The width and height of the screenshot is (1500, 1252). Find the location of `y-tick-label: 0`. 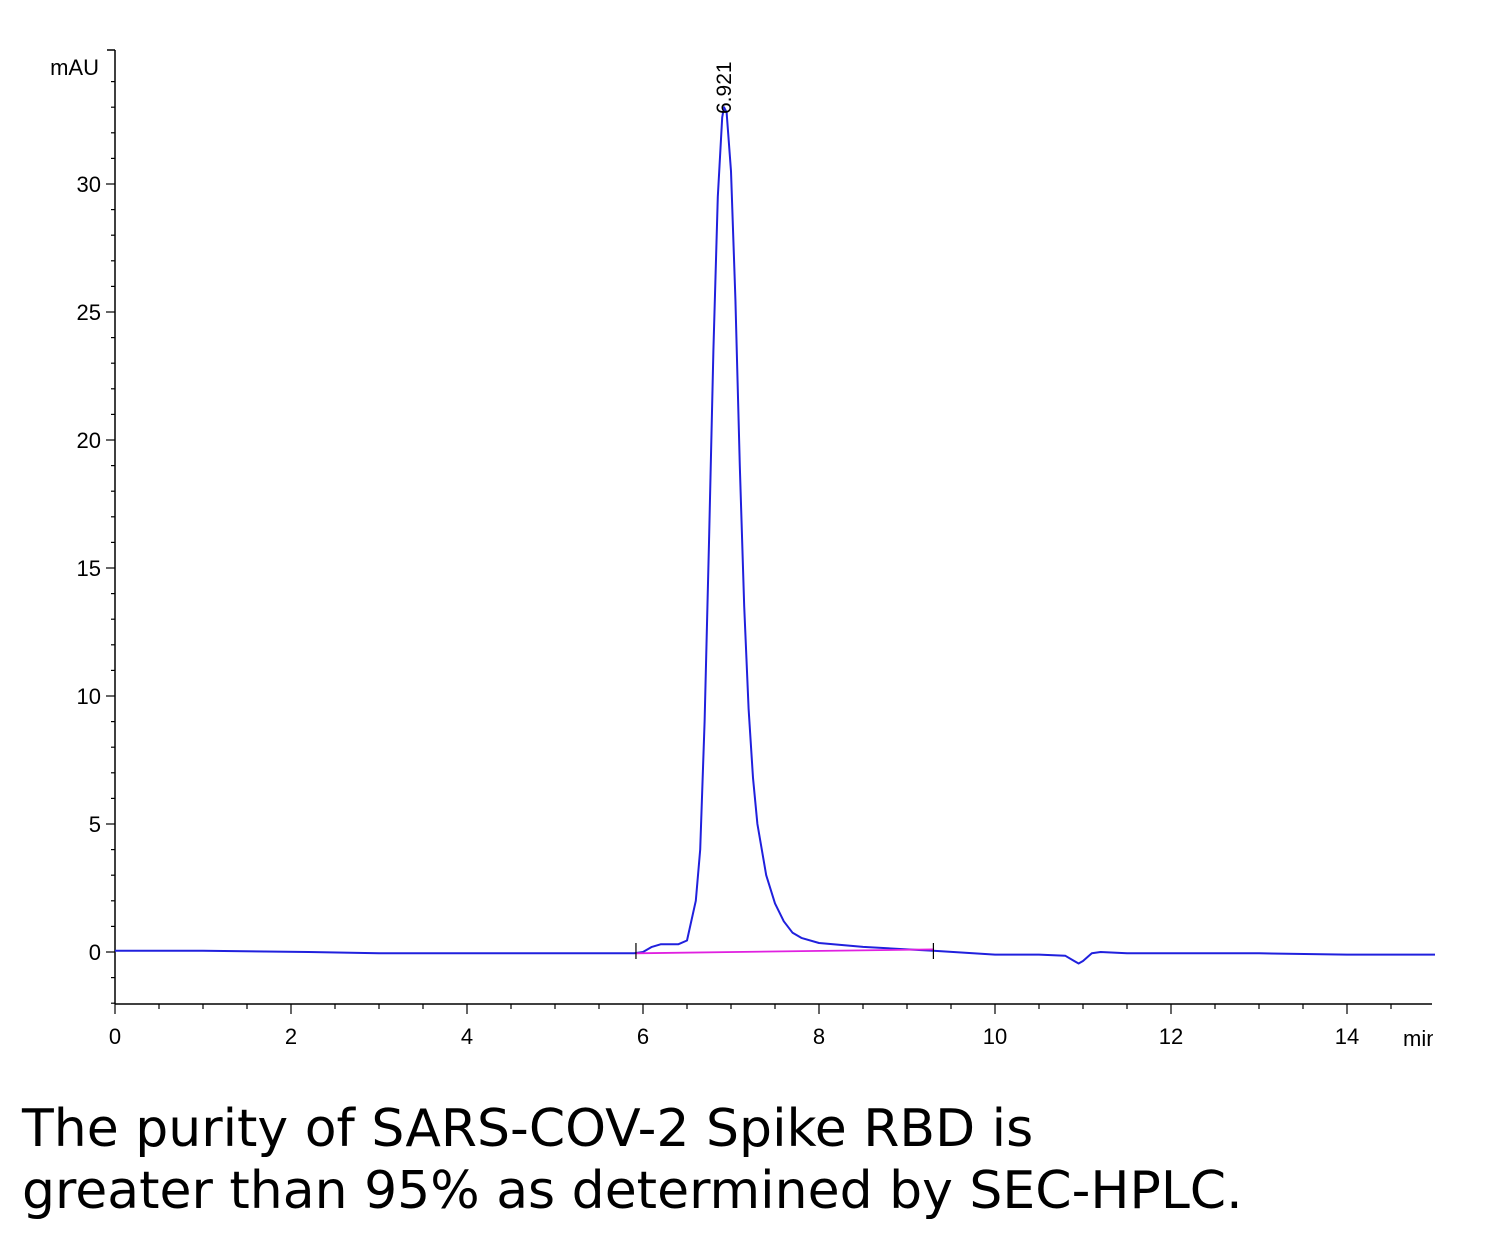

y-tick-label: 0 is located at coordinates (95, 952).